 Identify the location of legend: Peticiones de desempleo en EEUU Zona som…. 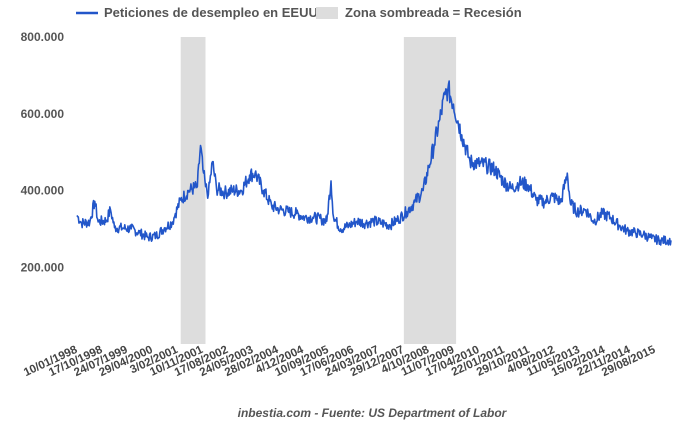
(299, 12).